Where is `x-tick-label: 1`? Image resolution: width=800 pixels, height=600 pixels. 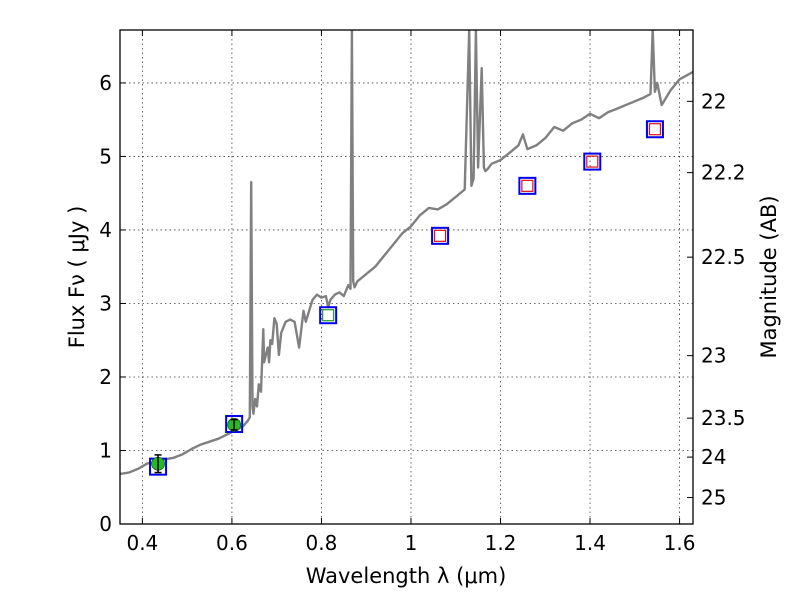
x-tick-label: 1 is located at coordinates (411, 543).